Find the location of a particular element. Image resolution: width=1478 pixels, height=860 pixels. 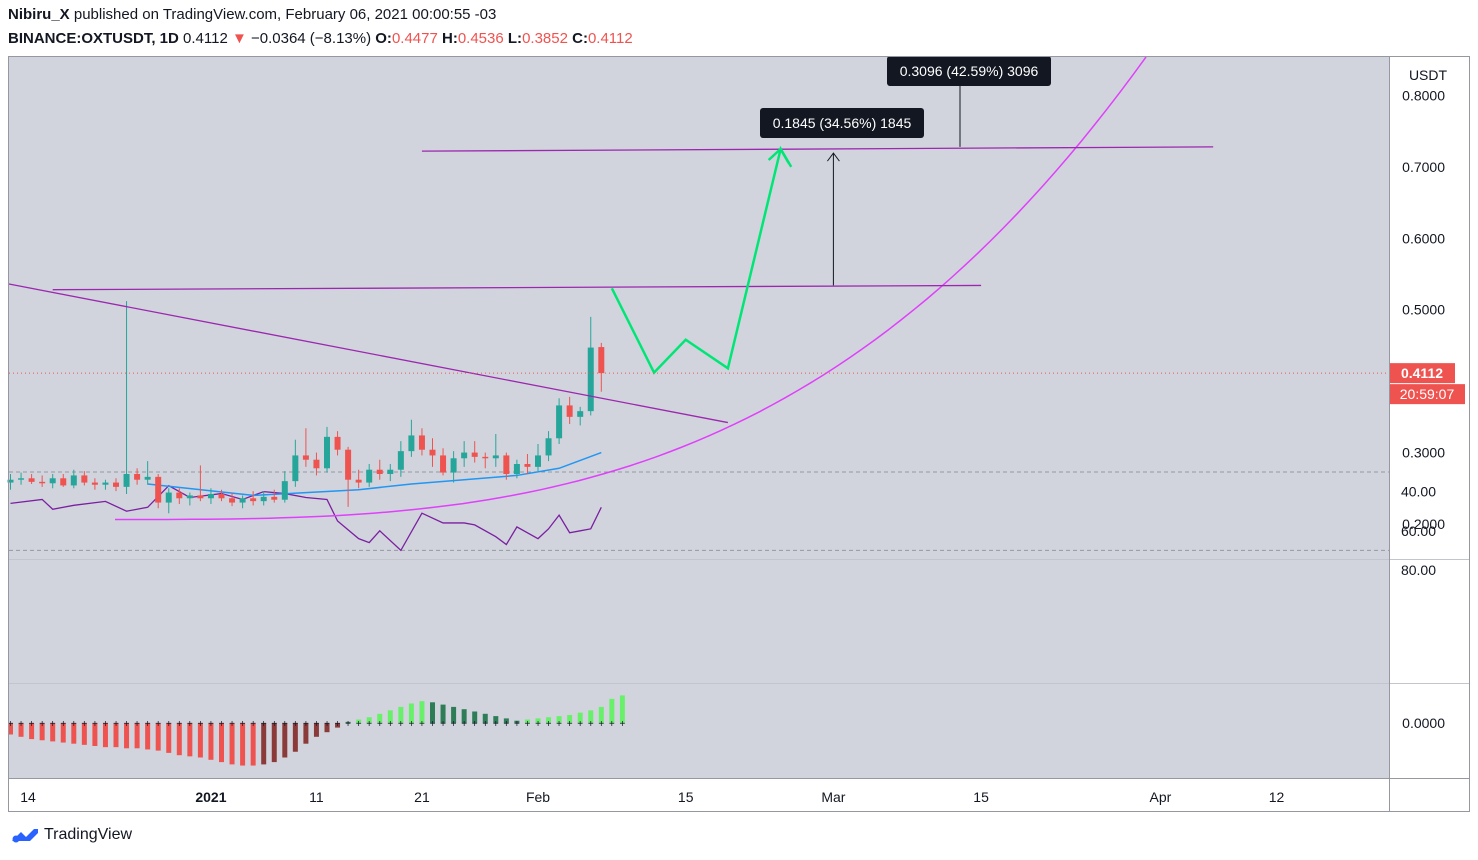

high-label: H: is located at coordinates (450, 38).